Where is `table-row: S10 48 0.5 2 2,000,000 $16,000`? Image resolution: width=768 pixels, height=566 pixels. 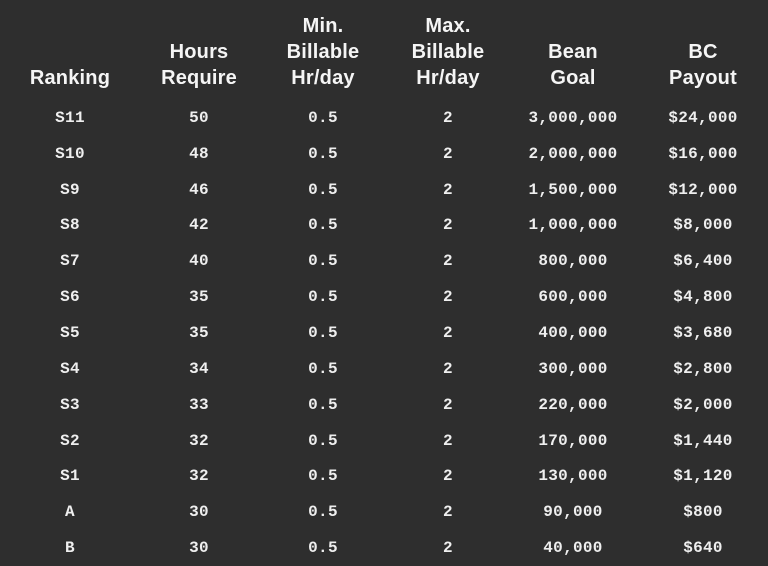 table-row: S10 48 0.5 2 2,000,000 $16,000 is located at coordinates (384, 154).